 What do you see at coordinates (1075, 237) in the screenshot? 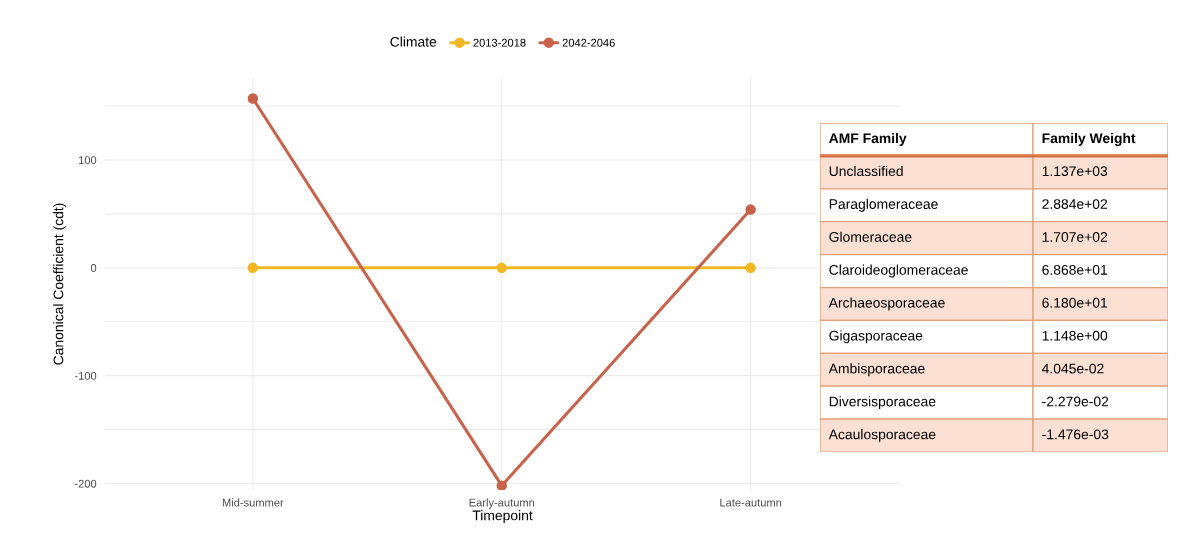
I see `text: 1.707e+02` at bounding box center [1075, 237].